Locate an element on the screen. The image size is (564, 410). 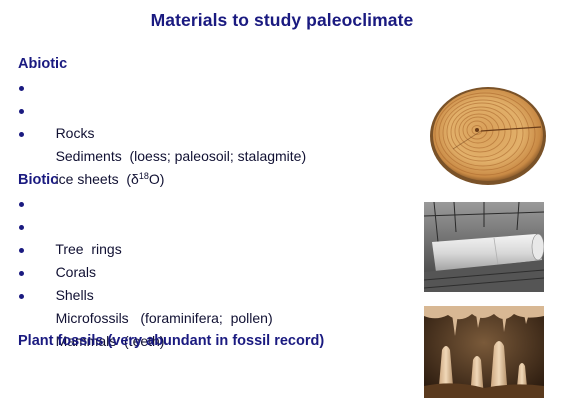
list-item: Corals is located at coordinates (145, 247).